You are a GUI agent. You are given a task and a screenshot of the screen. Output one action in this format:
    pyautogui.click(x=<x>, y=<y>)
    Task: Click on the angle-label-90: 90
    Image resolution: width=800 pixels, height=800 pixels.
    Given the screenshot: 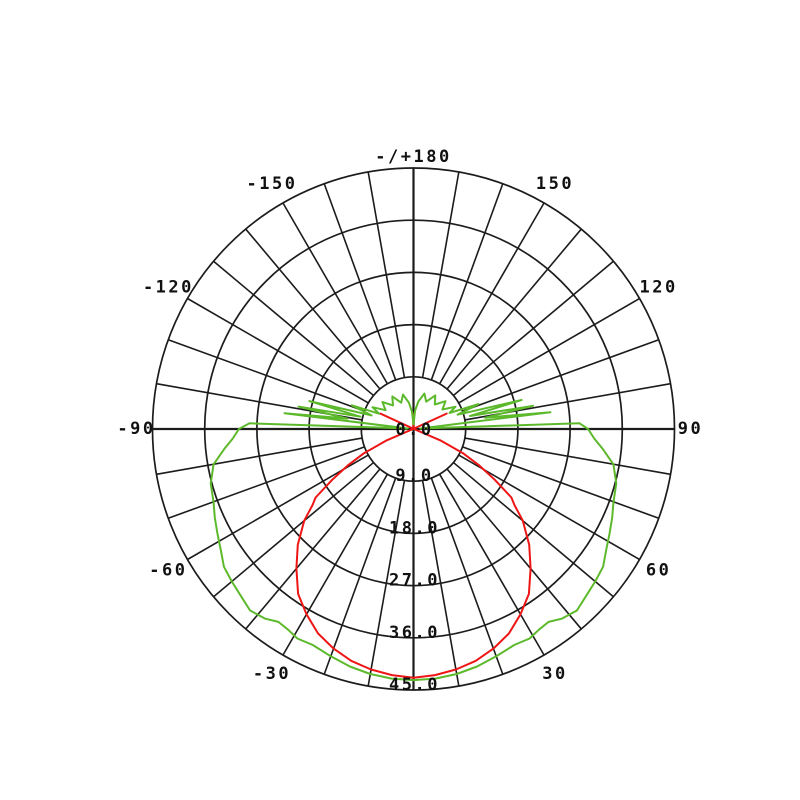 What is the action you would take?
    pyautogui.click(x=690, y=429)
    